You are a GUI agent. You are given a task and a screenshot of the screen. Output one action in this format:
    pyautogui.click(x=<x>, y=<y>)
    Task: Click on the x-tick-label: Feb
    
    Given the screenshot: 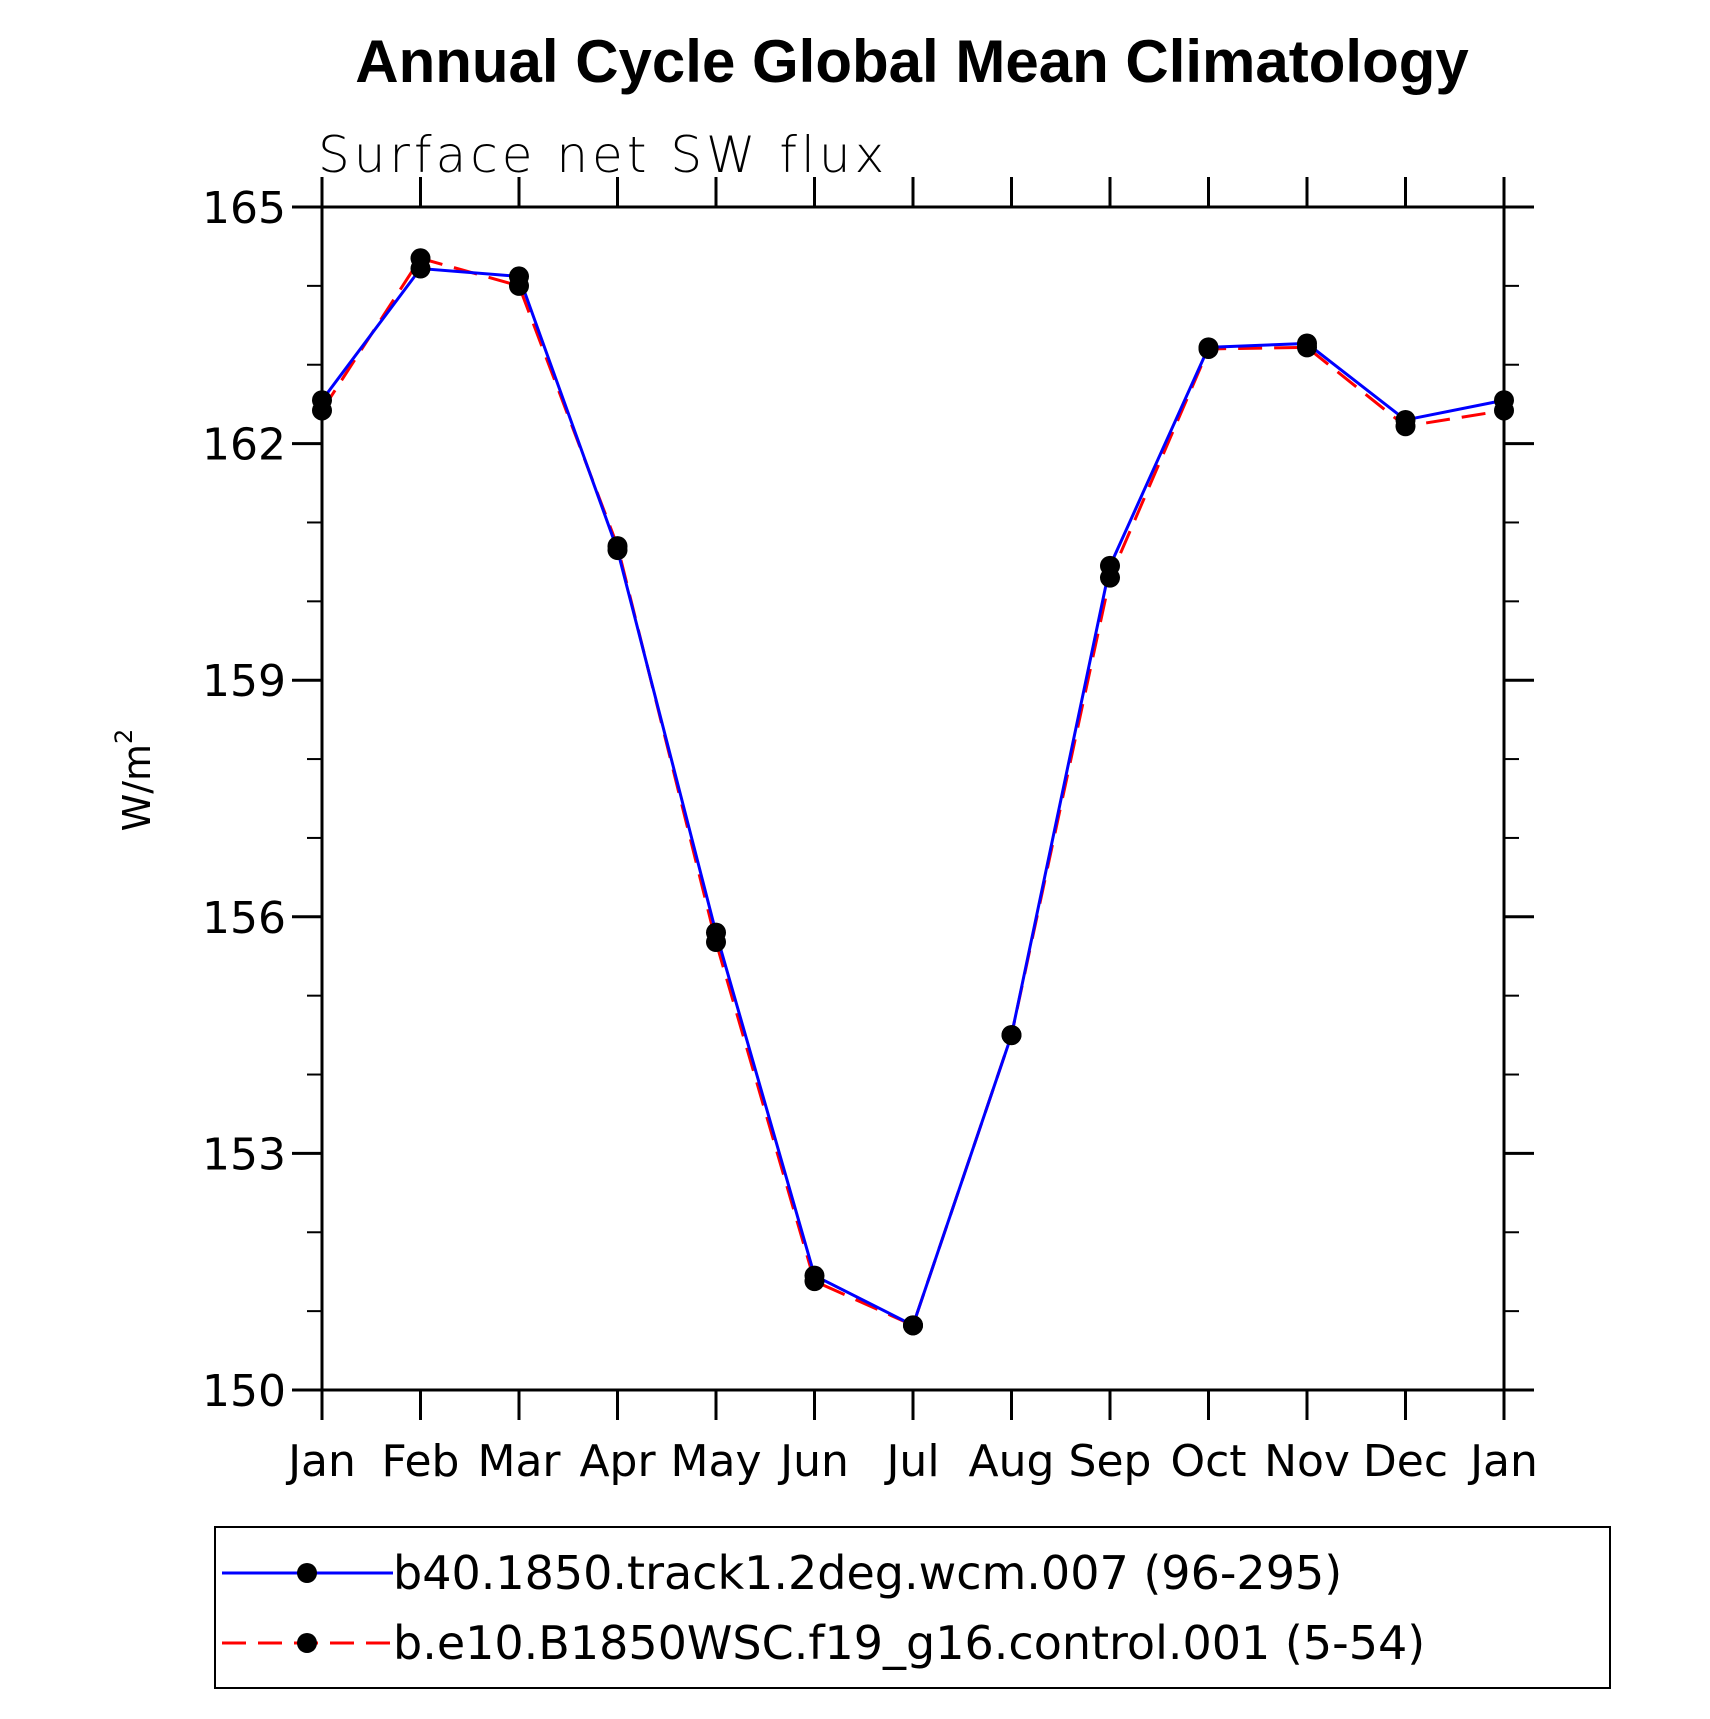 What is the action you would take?
    pyautogui.click(x=421, y=1461)
    